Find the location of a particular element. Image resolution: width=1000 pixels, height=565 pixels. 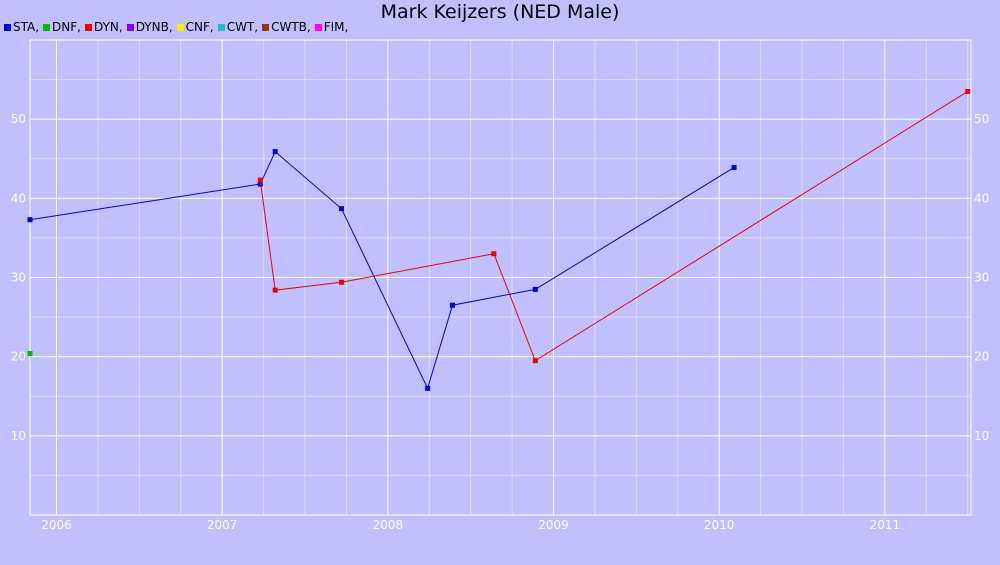

y-tick-label-left: 20 is located at coordinates (18, 357).